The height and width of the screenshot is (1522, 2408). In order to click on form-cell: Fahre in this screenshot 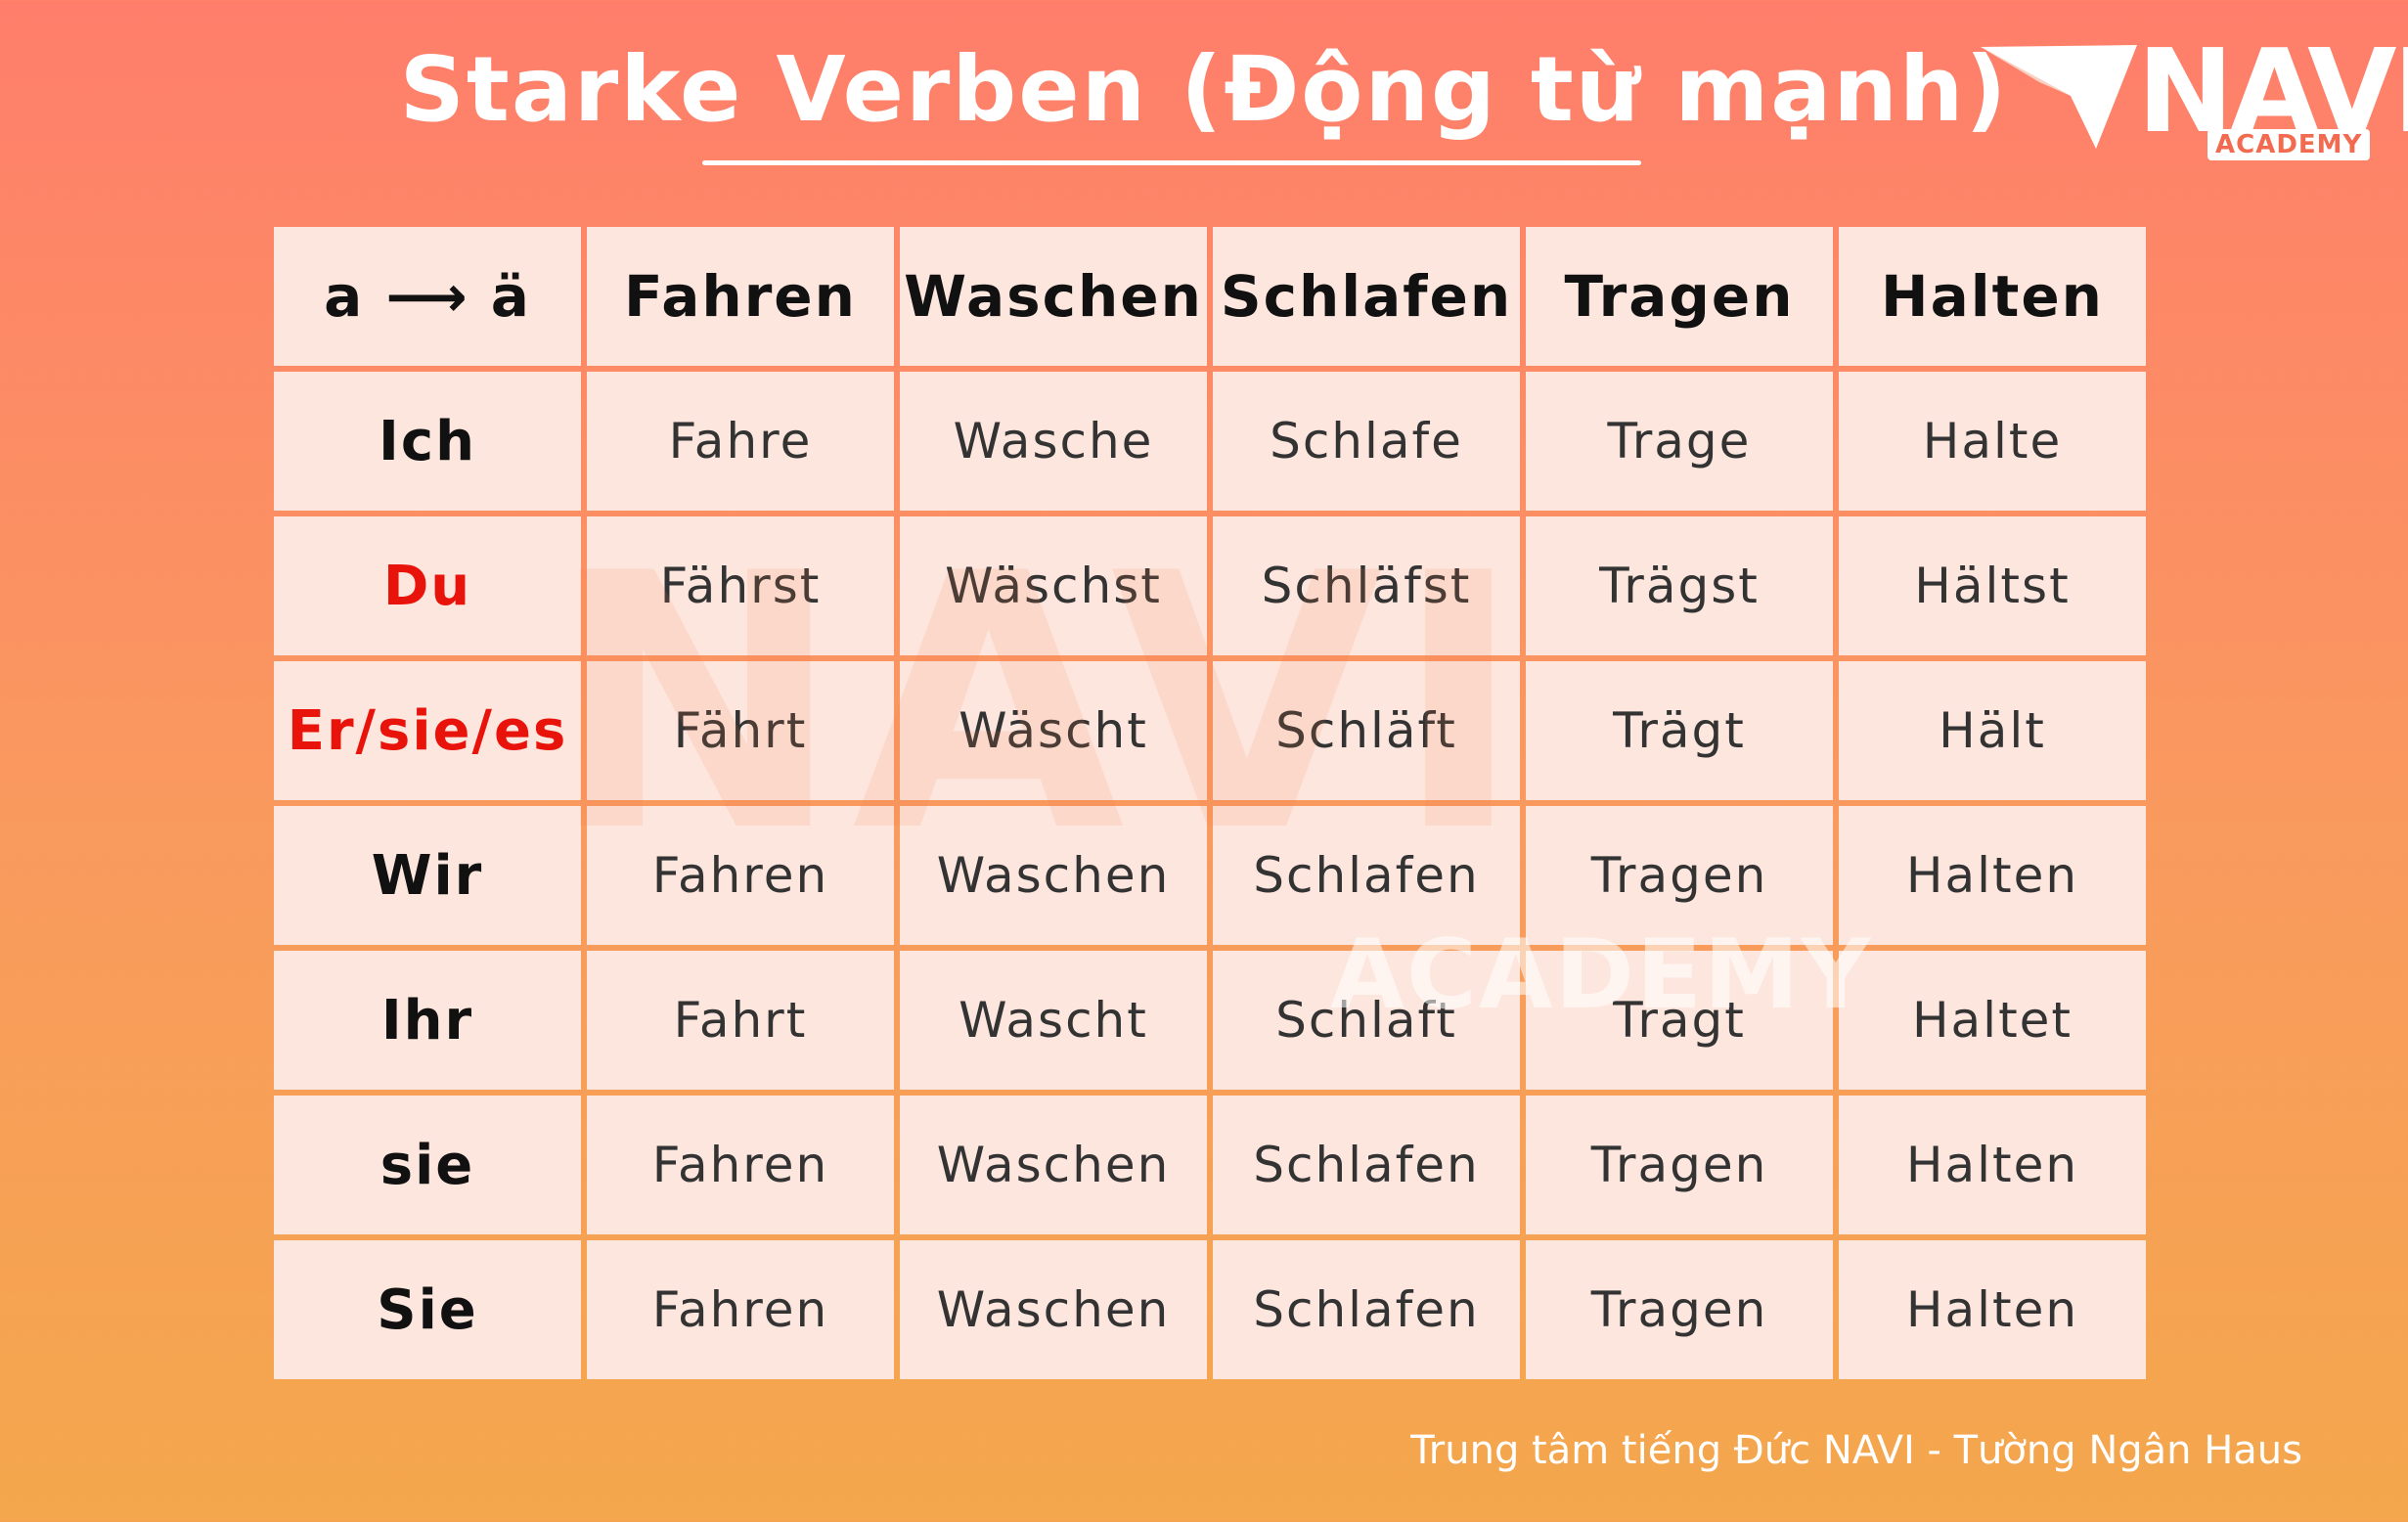, I will do `click(741, 441)`.